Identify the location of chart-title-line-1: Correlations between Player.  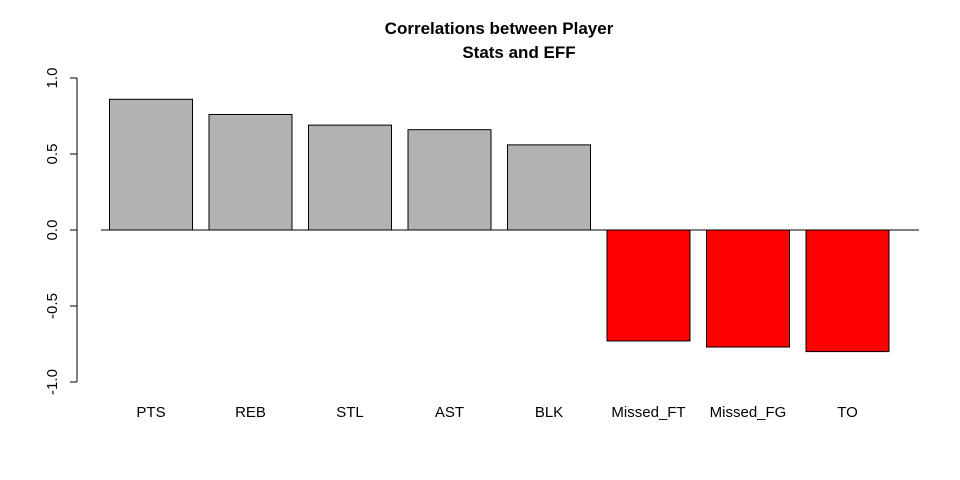
(499, 28).